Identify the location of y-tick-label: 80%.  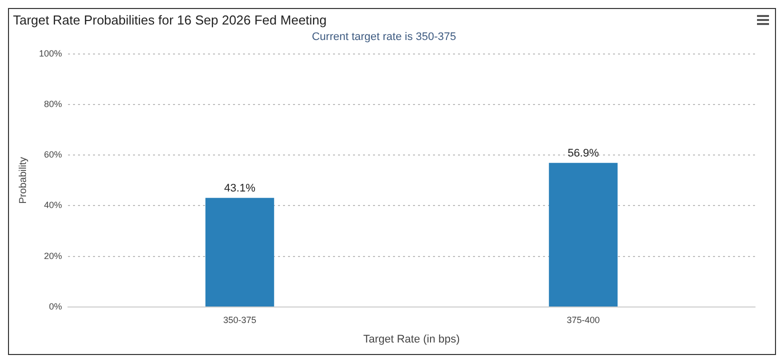
(53, 103).